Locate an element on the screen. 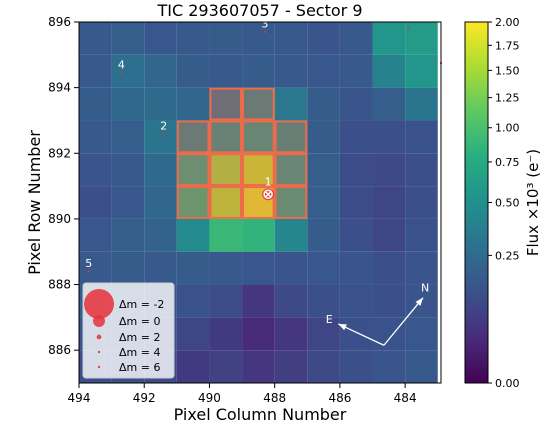  x-tick-label: 492 is located at coordinates (144, 398).